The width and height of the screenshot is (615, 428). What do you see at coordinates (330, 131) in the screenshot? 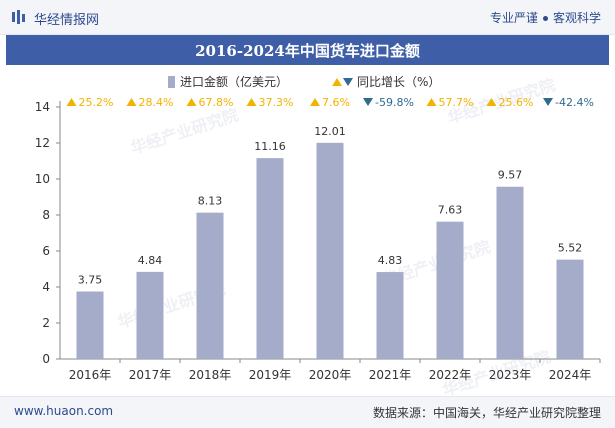
I see `bar-value-label: 12.01` at bounding box center [330, 131].